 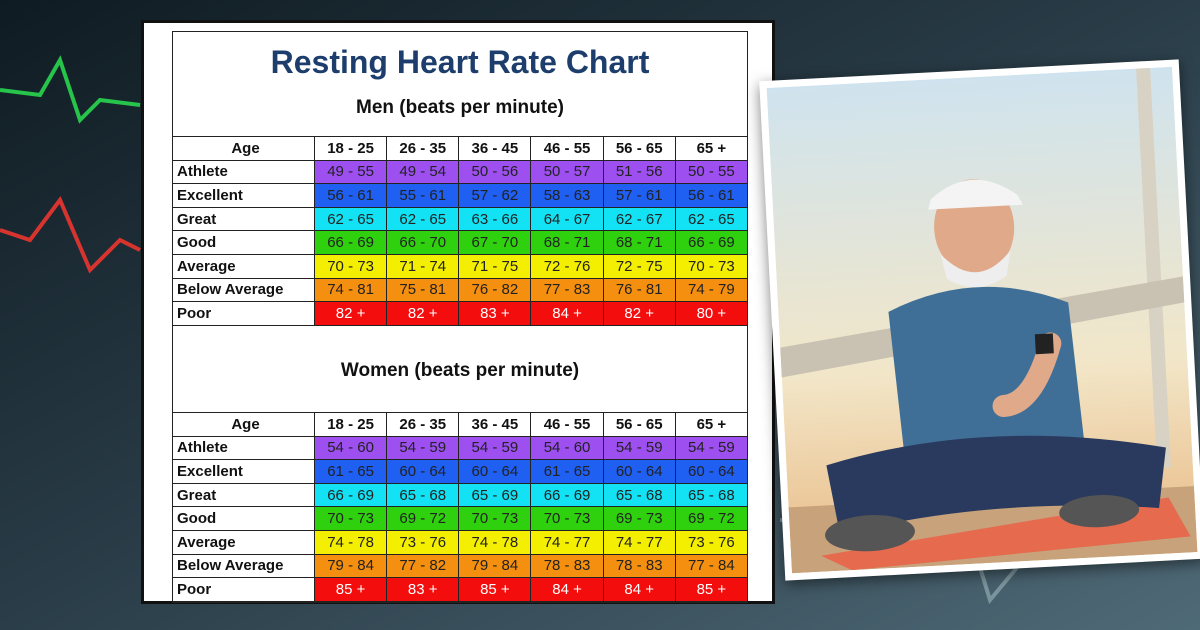 I want to click on bpm-range: 77 - 82, so click(x=423, y=566).